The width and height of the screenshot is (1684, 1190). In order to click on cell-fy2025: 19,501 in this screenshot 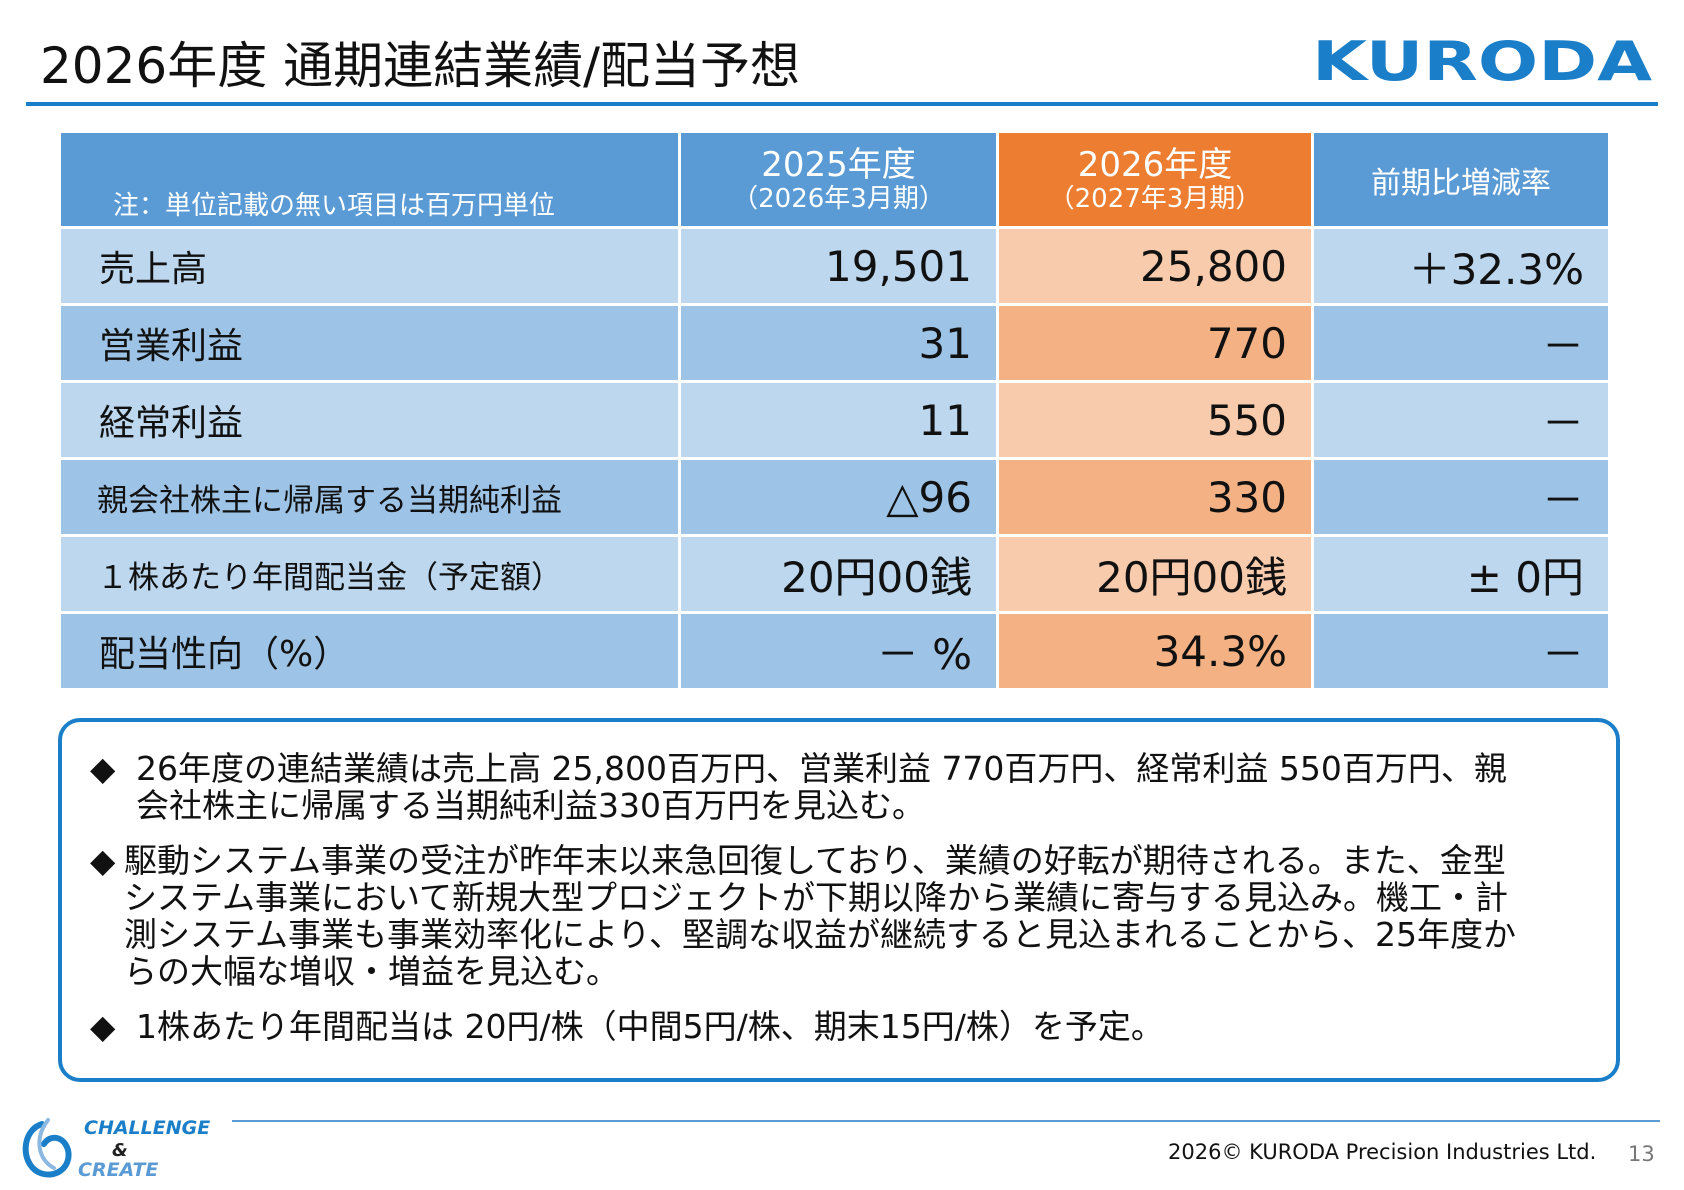, I will do `click(838, 266)`.